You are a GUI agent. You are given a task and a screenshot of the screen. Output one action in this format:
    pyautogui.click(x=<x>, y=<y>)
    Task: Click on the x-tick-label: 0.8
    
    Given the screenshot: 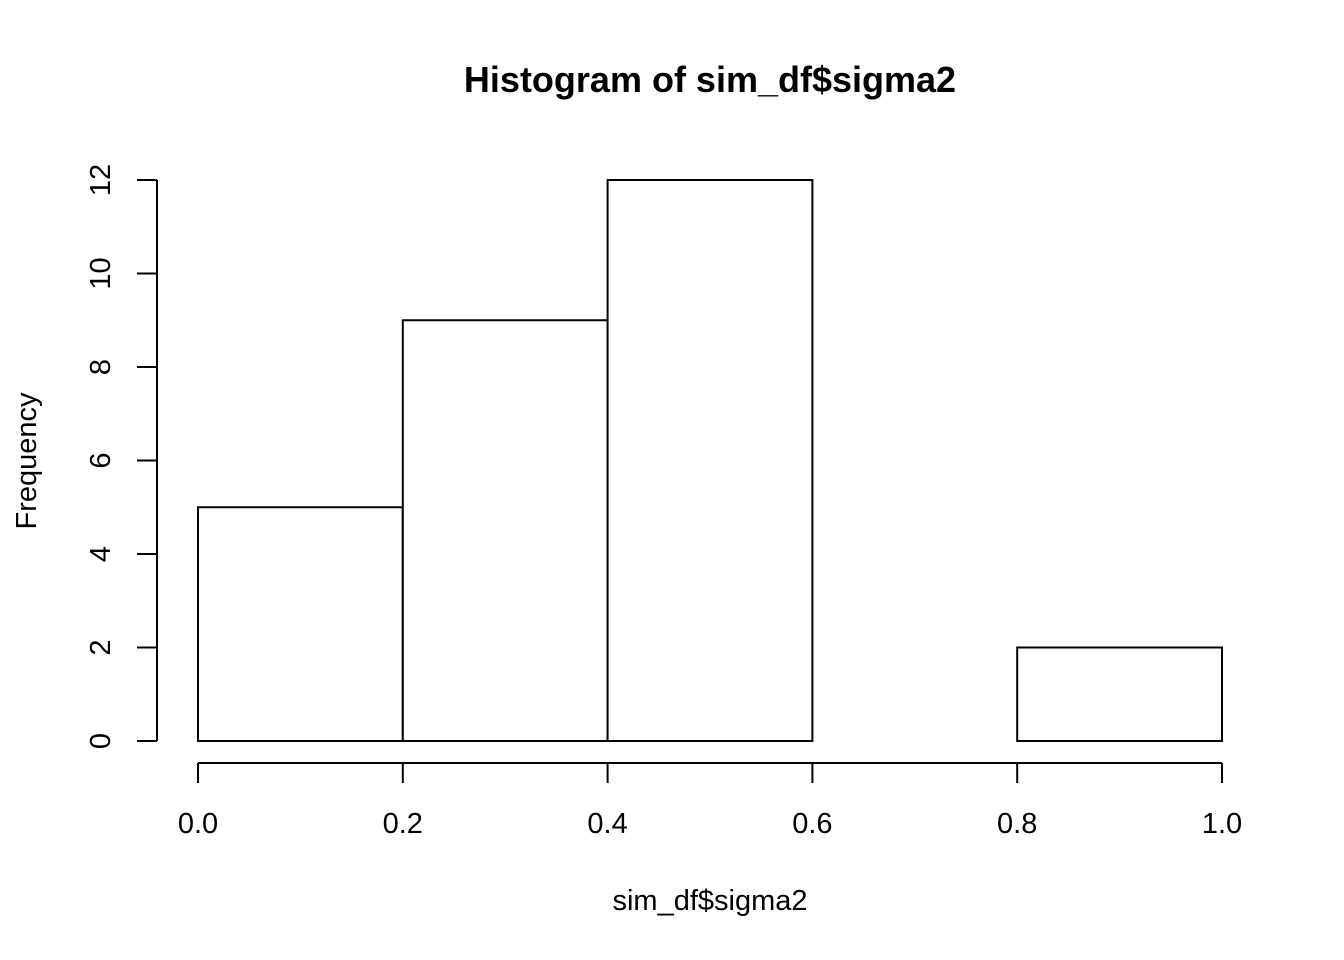 What is the action you would take?
    pyautogui.click(x=1017, y=824)
    